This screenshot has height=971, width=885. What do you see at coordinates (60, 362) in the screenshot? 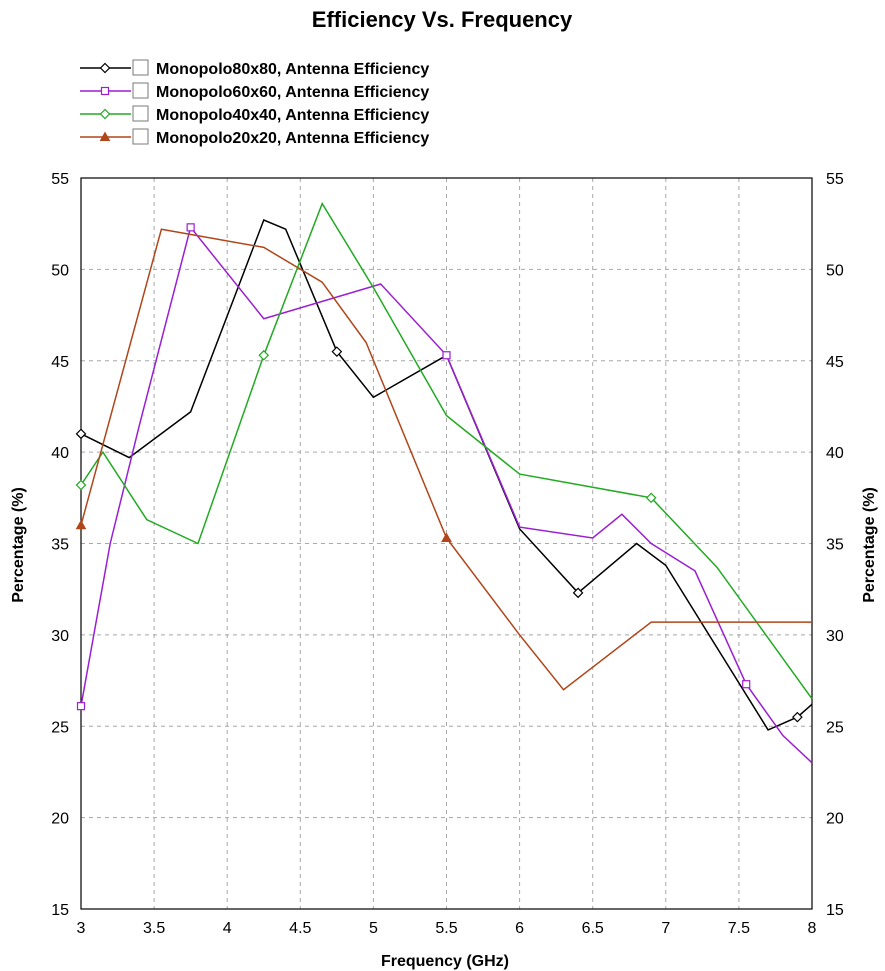
I see `y-tick-label-left: 45` at bounding box center [60, 362].